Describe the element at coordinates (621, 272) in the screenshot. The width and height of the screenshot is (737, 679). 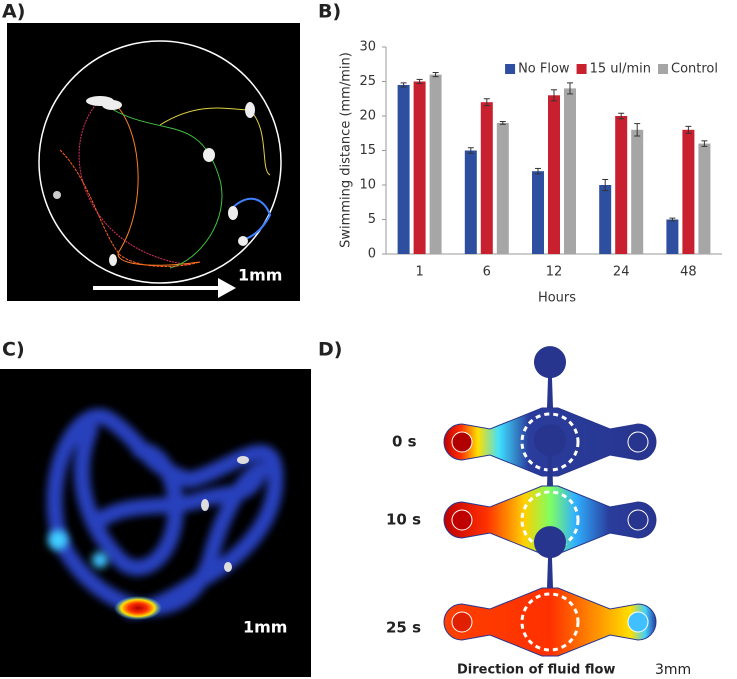
I see `x-tick-label: 24` at that location.